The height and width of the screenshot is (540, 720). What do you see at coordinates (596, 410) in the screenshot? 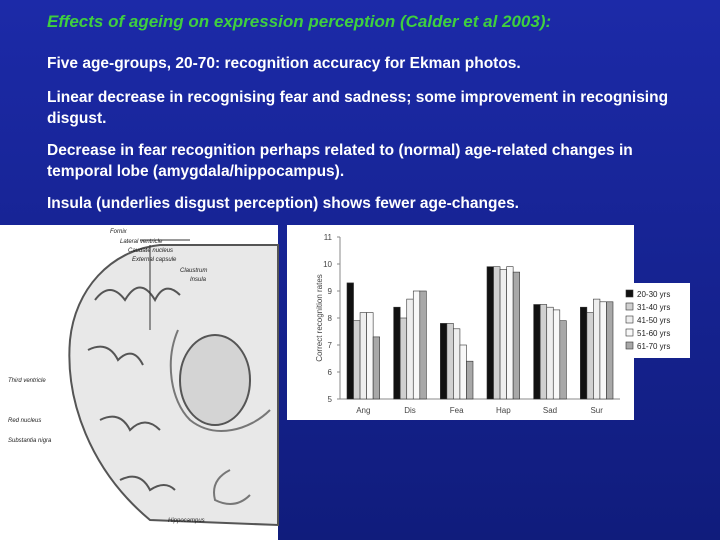
I see `x-tick-label: Sur` at bounding box center [596, 410].